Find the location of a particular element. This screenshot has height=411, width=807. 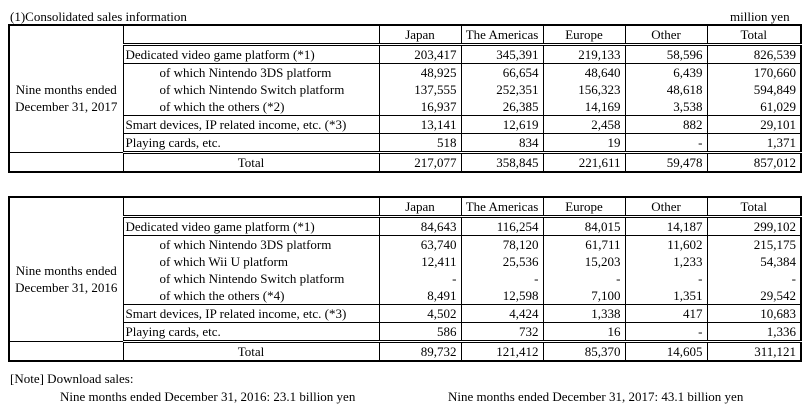

cell-japan: 4,502 is located at coordinates (420, 313).